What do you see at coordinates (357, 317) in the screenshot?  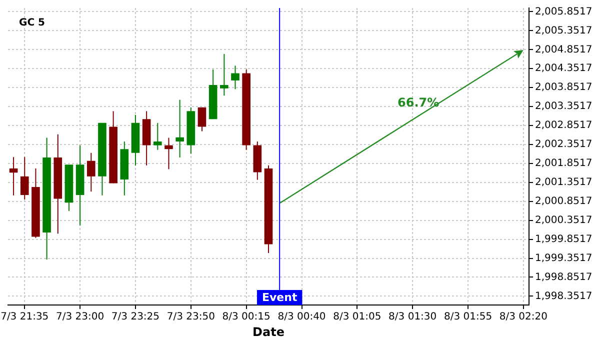 I see `x-tick-label: 8/3 01:05` at bounding box center [357, 317].